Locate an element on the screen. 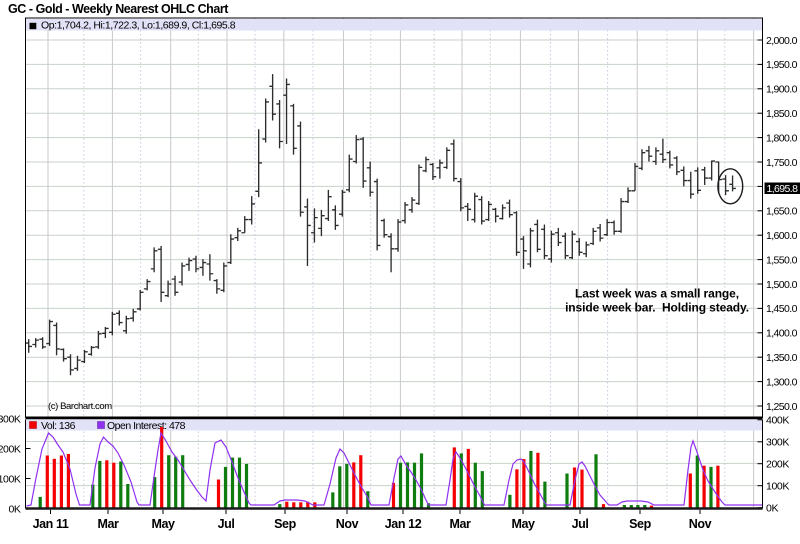 The width and height of the screenshot is (800, 544). svg-text: 1,800.0 is located at coordinates (782, 138).